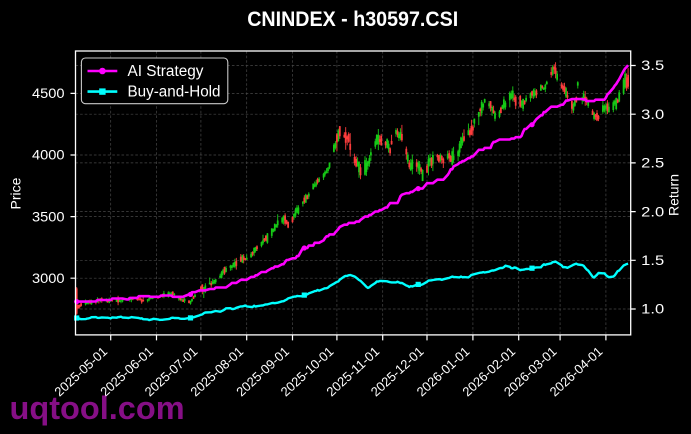 Image resolution: width=691 pixels, height=434 pixels. What do you see at coordinates (652, 114) in the screenshot?
I see `svg-text: 3.0` at bounding box center [652, 114].